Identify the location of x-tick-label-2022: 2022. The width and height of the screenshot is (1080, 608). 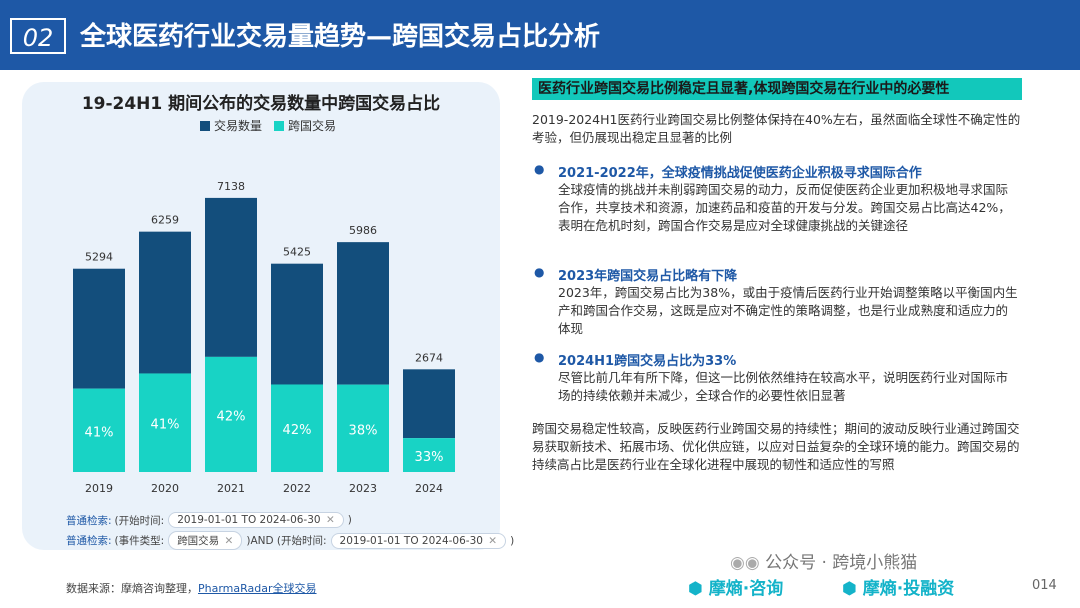
(297, 488).